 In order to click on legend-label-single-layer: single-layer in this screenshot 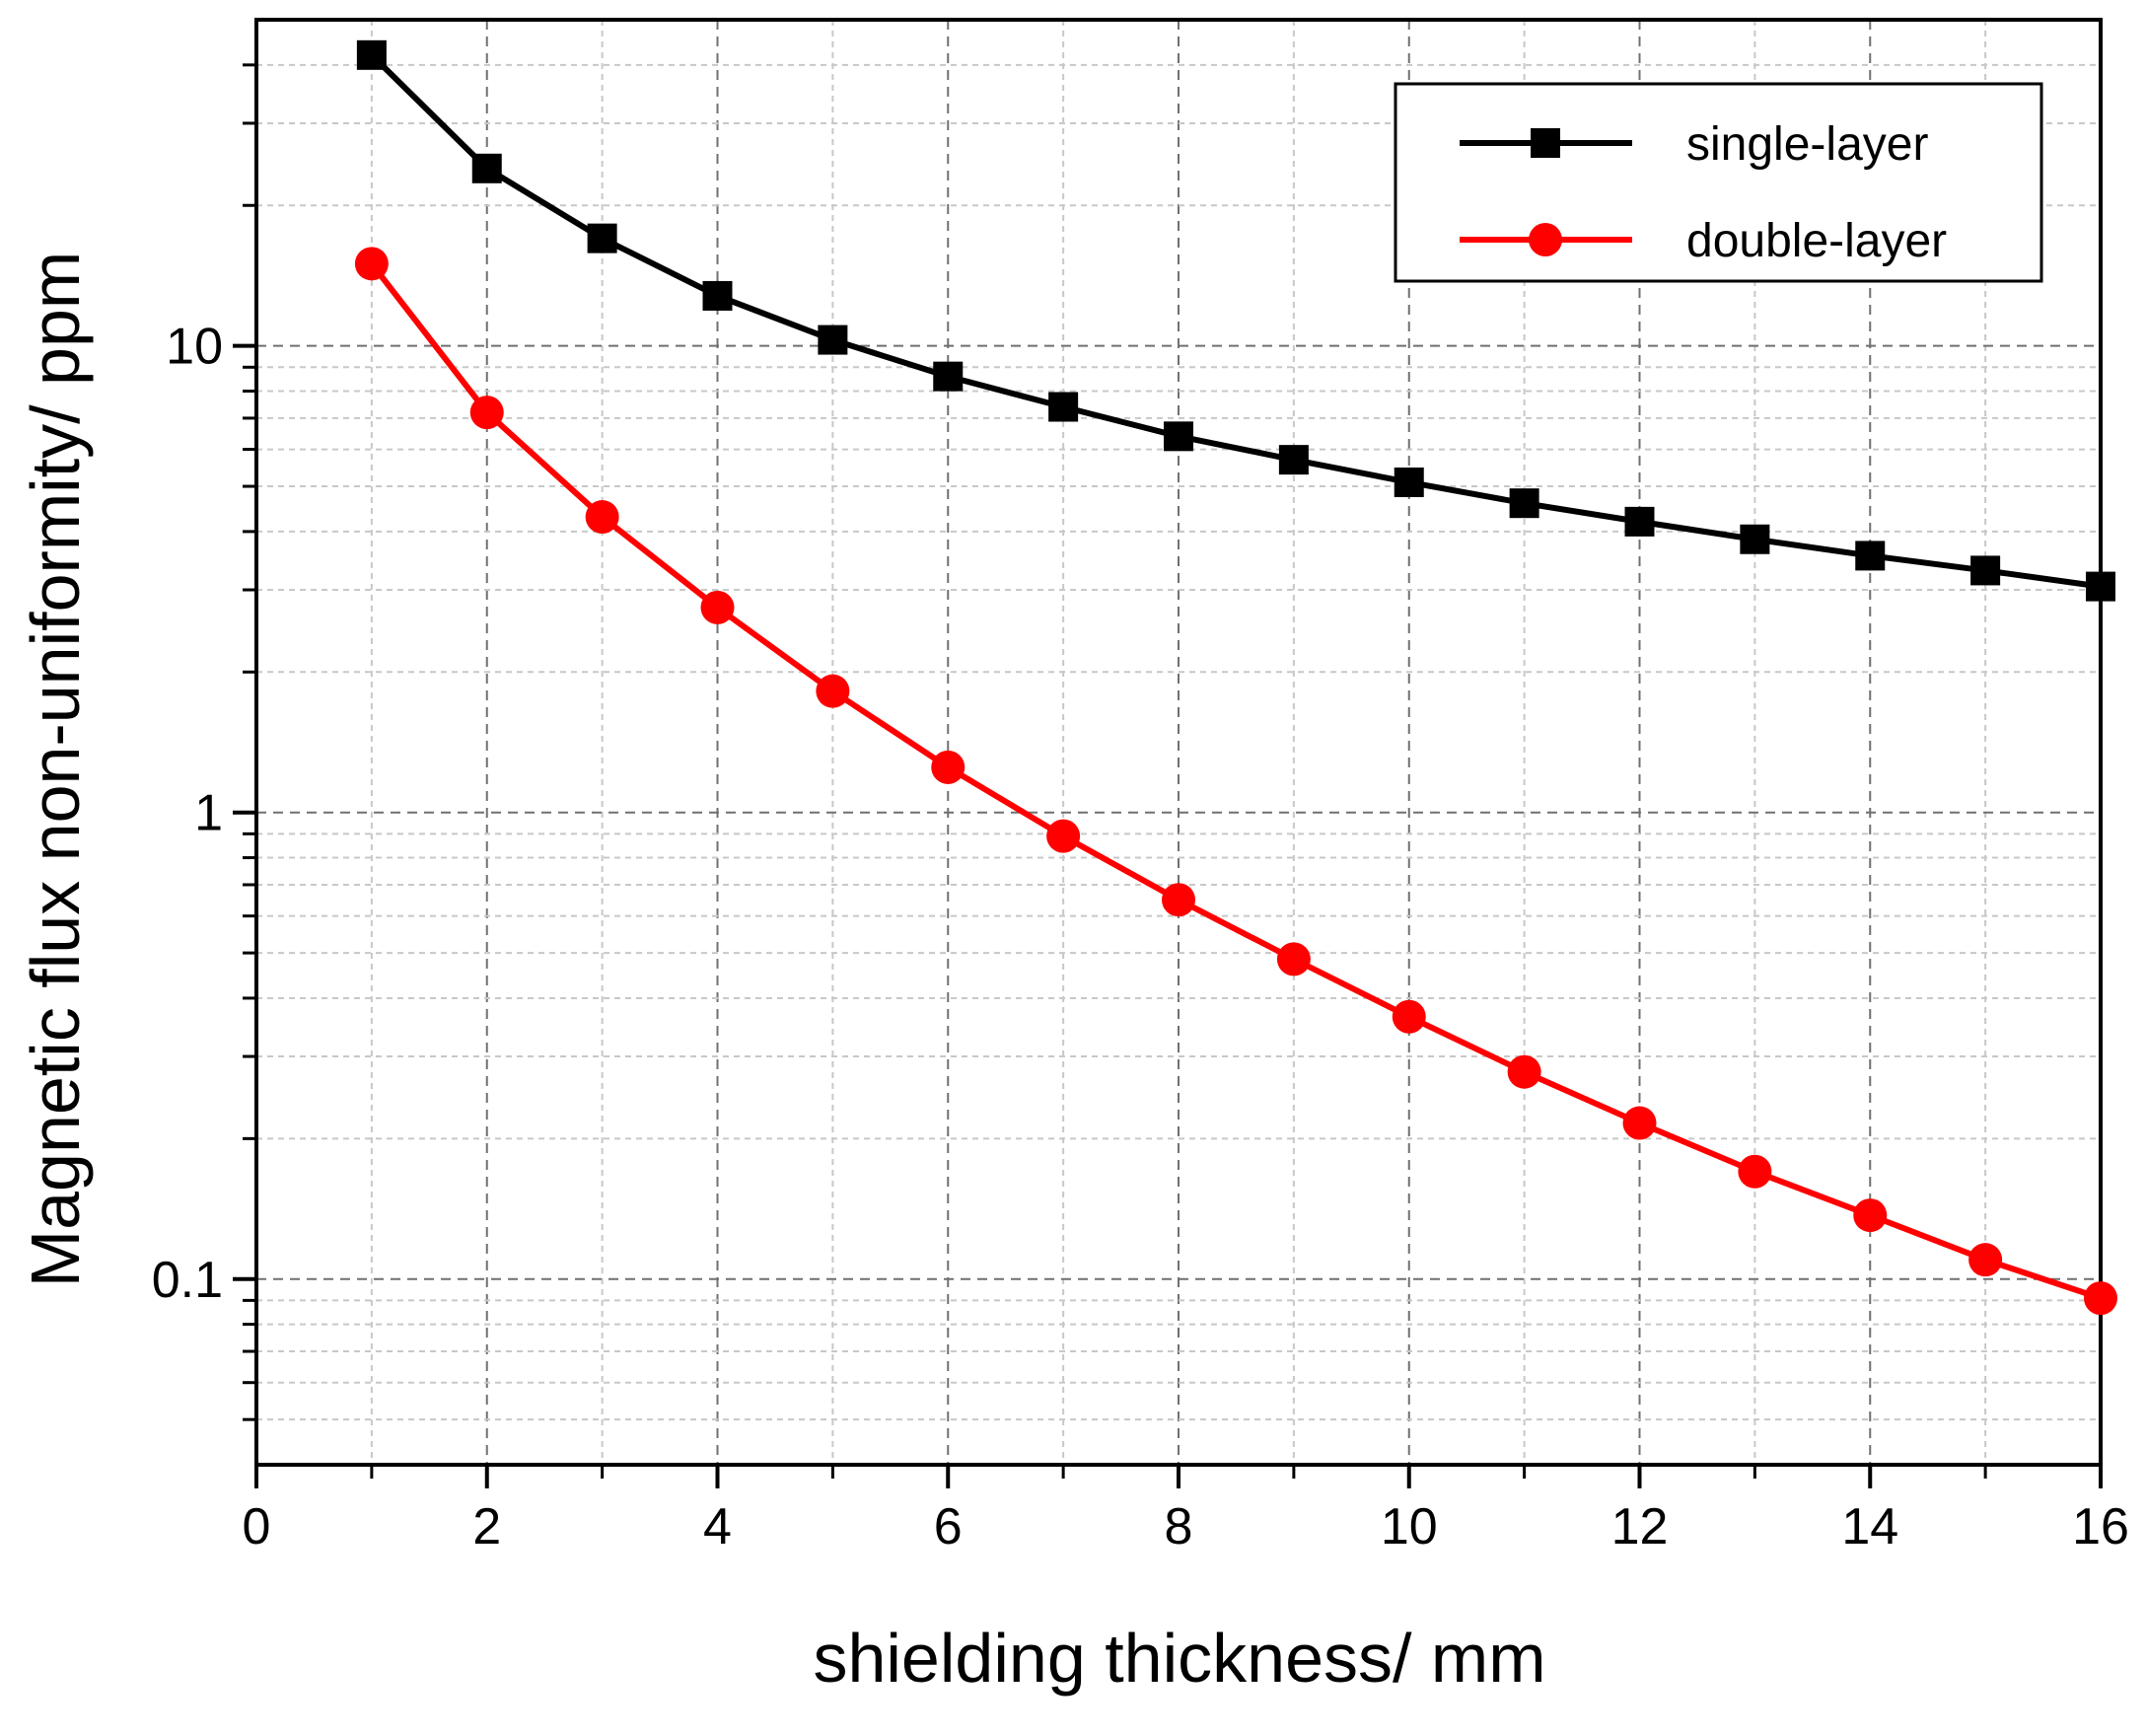, I will do `click(1807, 144)`.